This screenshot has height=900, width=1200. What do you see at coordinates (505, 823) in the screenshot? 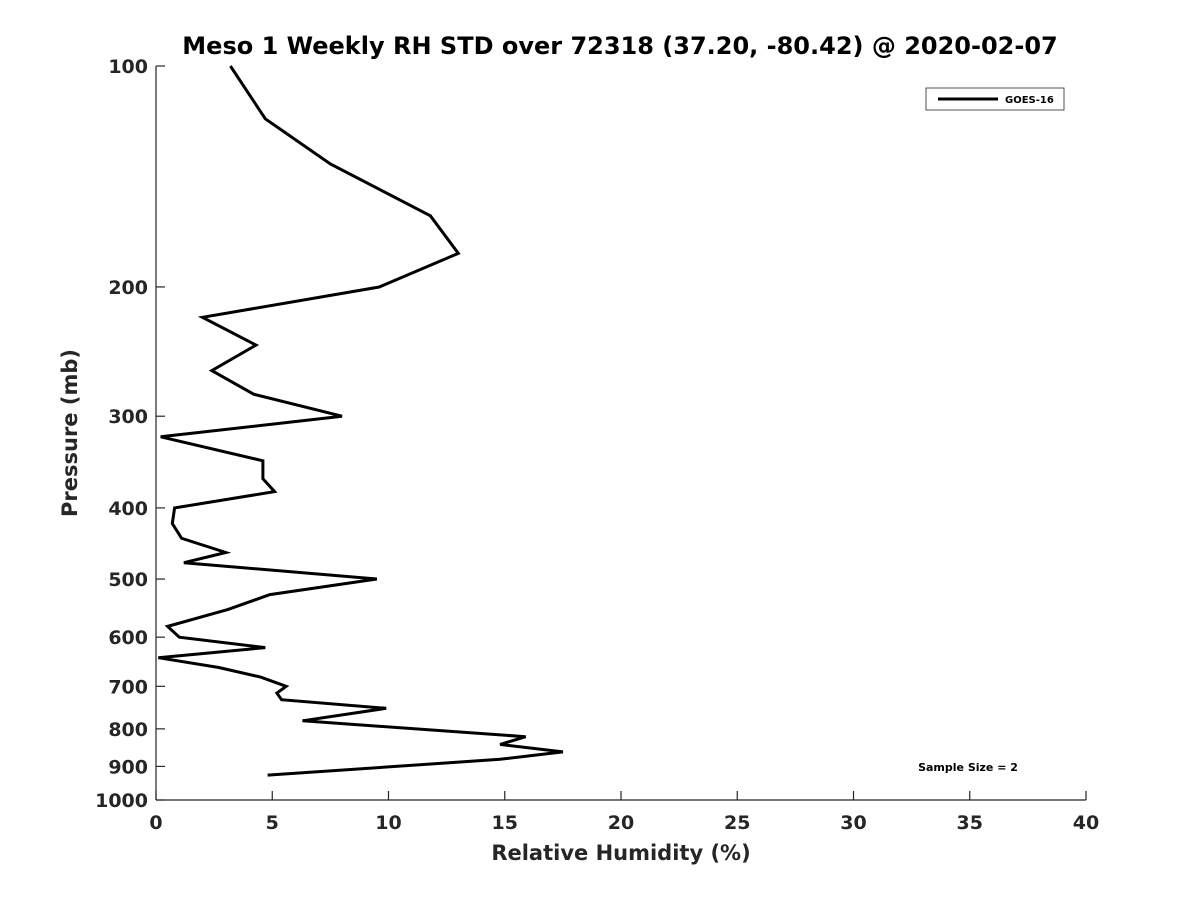
I see `x-tick-label: 15` at bounding box center [505, 823].